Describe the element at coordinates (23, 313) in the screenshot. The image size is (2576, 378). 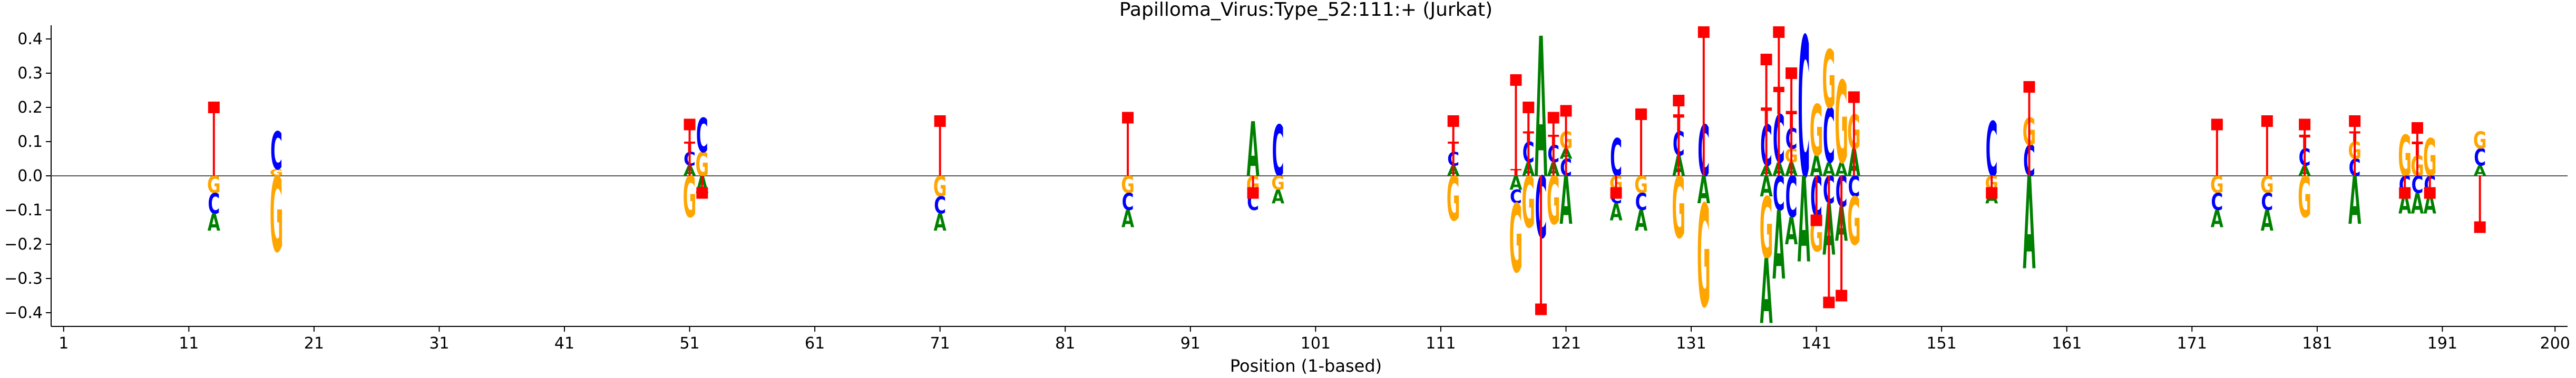
I see `y-tick-label: −0.4` at that location.